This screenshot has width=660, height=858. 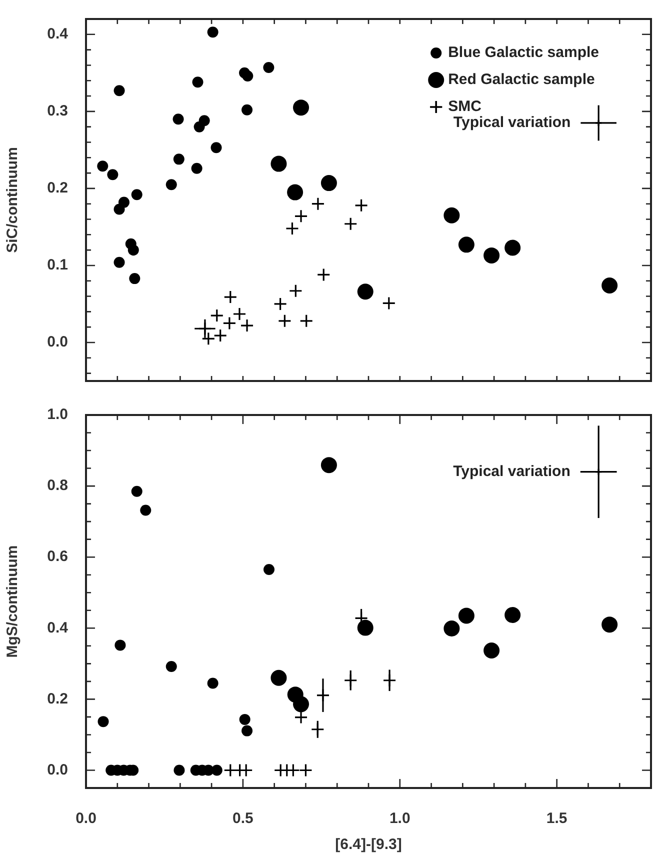 What do you see at coordinates (399, 819) in the screenshot?
I see `x-tick-label: 1.0` at bounding box center [399, 819].